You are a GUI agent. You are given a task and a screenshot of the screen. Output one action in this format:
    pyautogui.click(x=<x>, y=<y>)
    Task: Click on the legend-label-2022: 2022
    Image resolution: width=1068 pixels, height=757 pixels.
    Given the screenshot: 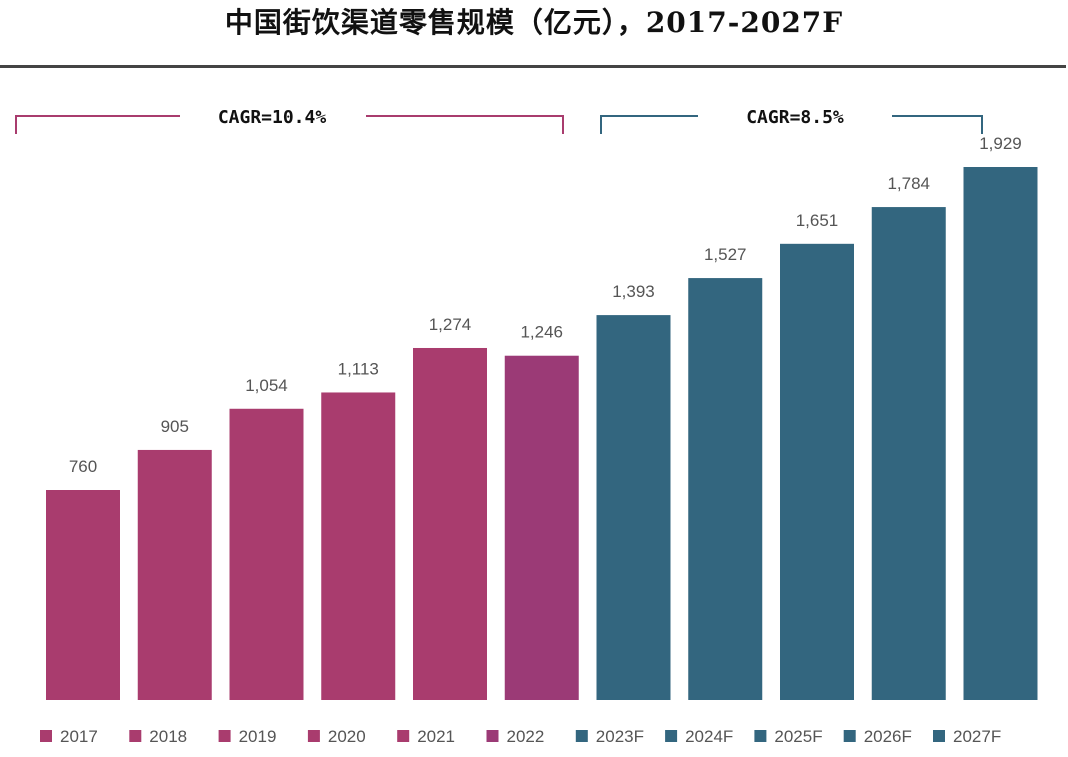 What is the action you would take?
    pyautogui.click(x=526, y=736)
    